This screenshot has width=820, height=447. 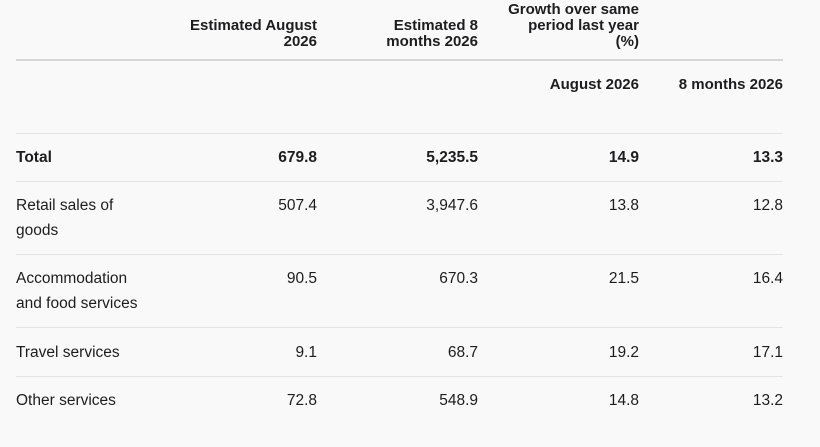 I want to click on header-growth-group: Growth over same period last year (%), so click(x=573, y=25).